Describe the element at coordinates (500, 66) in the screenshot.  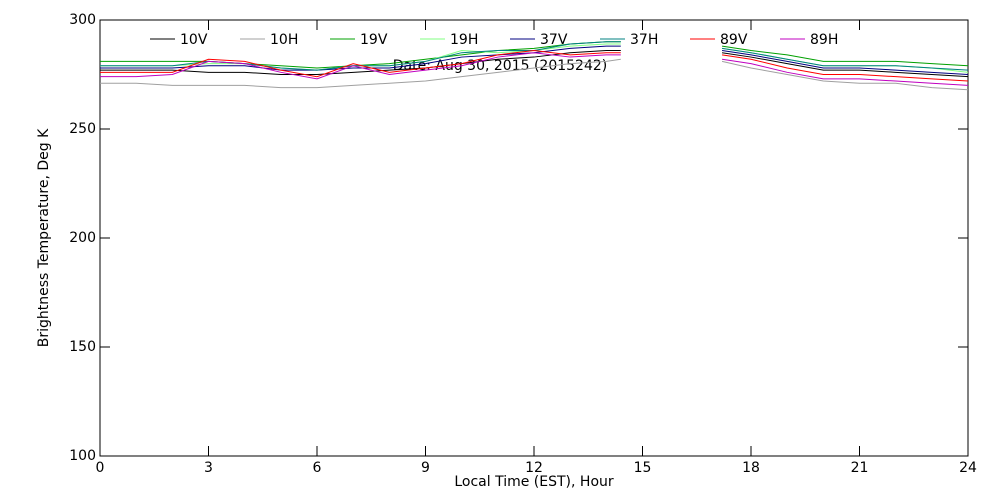
I see `chart-title: Date: Aug 30, 2015 (2015242)` at that location.